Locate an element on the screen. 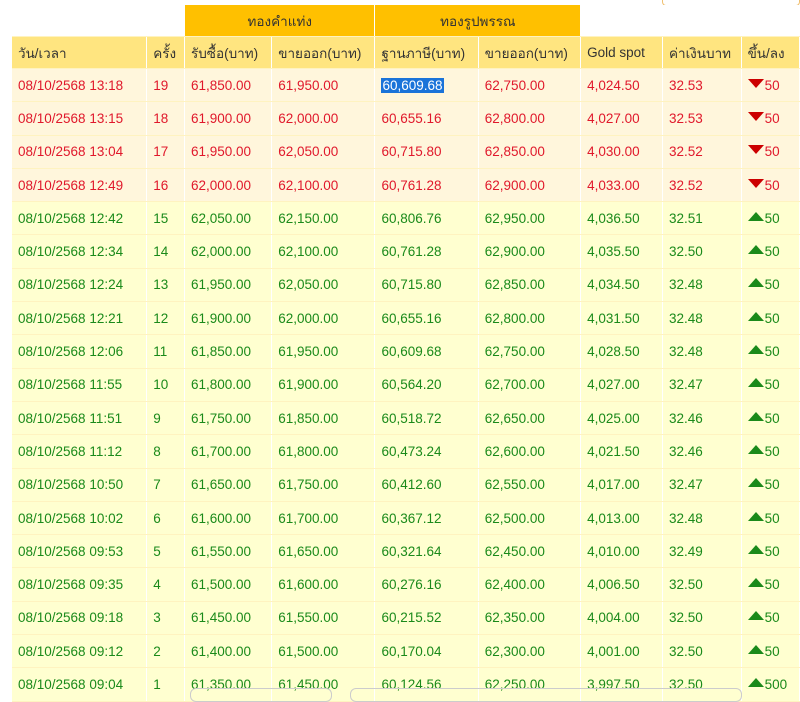 This screenshot has width=800, height=702. gold-spot-value: 4,017.00 is located at coordinates (613, 485).